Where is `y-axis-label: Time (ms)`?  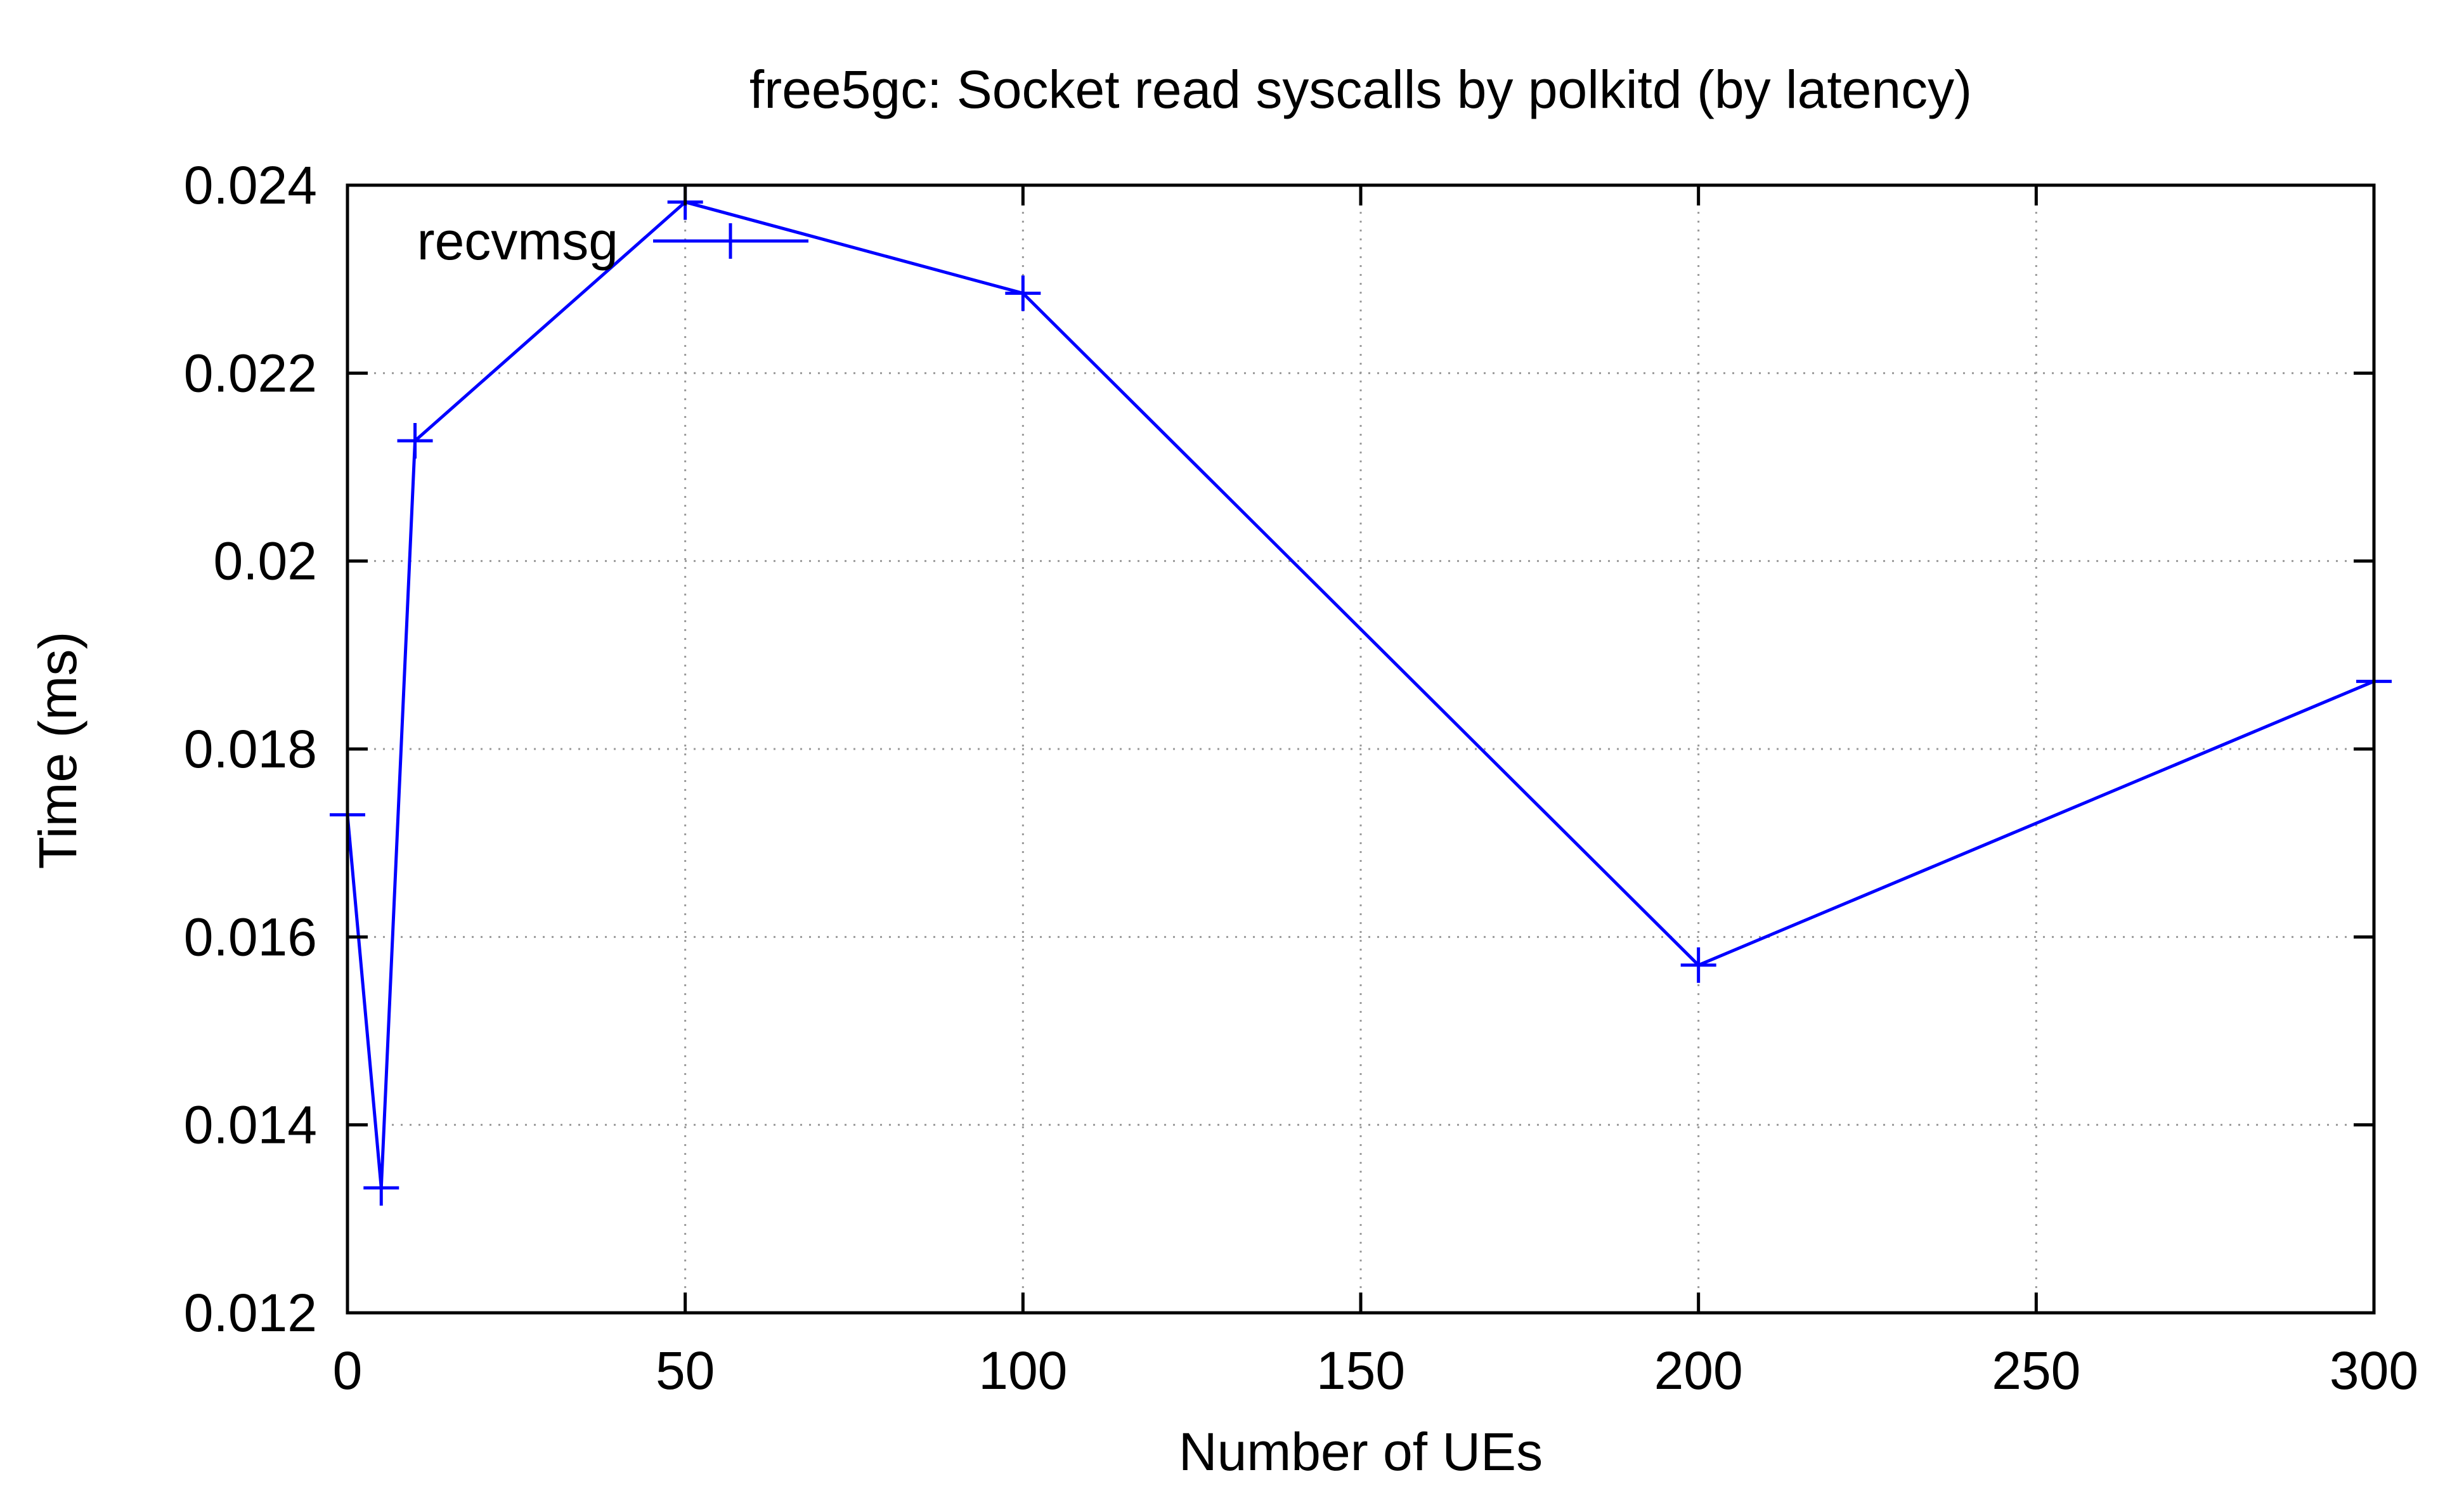 y-axis-label: Time (ms) is located at coordinates (58, 750).